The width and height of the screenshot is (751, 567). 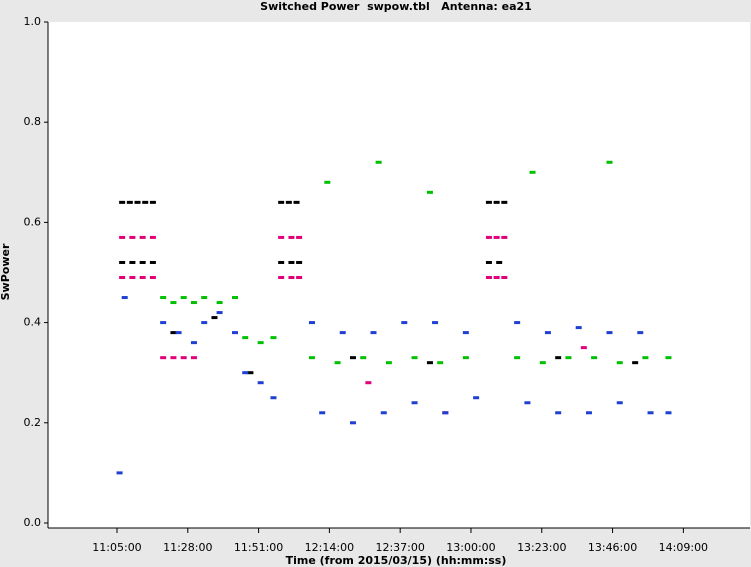 What do you see at coordinates (33, 322) in the screenshot?
I see `y-tick-label: 0.4` at bounding box center [33, 322].